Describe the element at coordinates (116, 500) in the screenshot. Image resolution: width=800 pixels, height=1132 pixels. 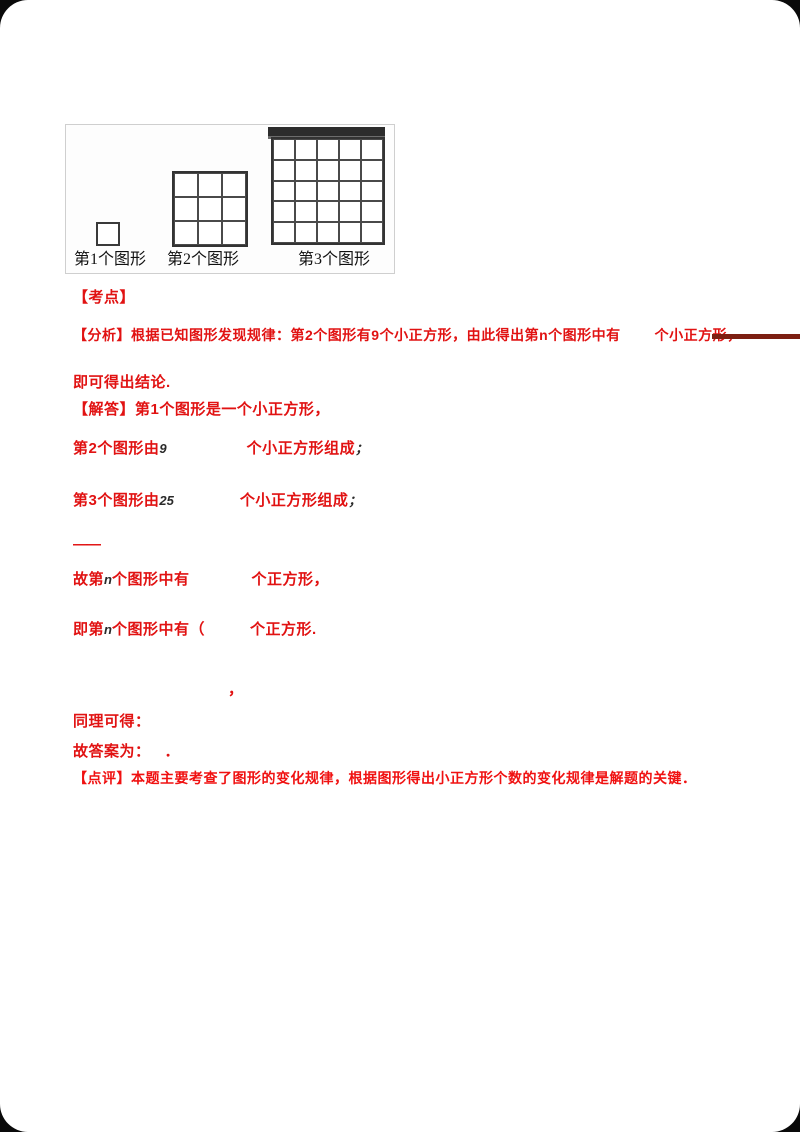
I see `answer-line-3-prefix: 第3个图形由` at that location.